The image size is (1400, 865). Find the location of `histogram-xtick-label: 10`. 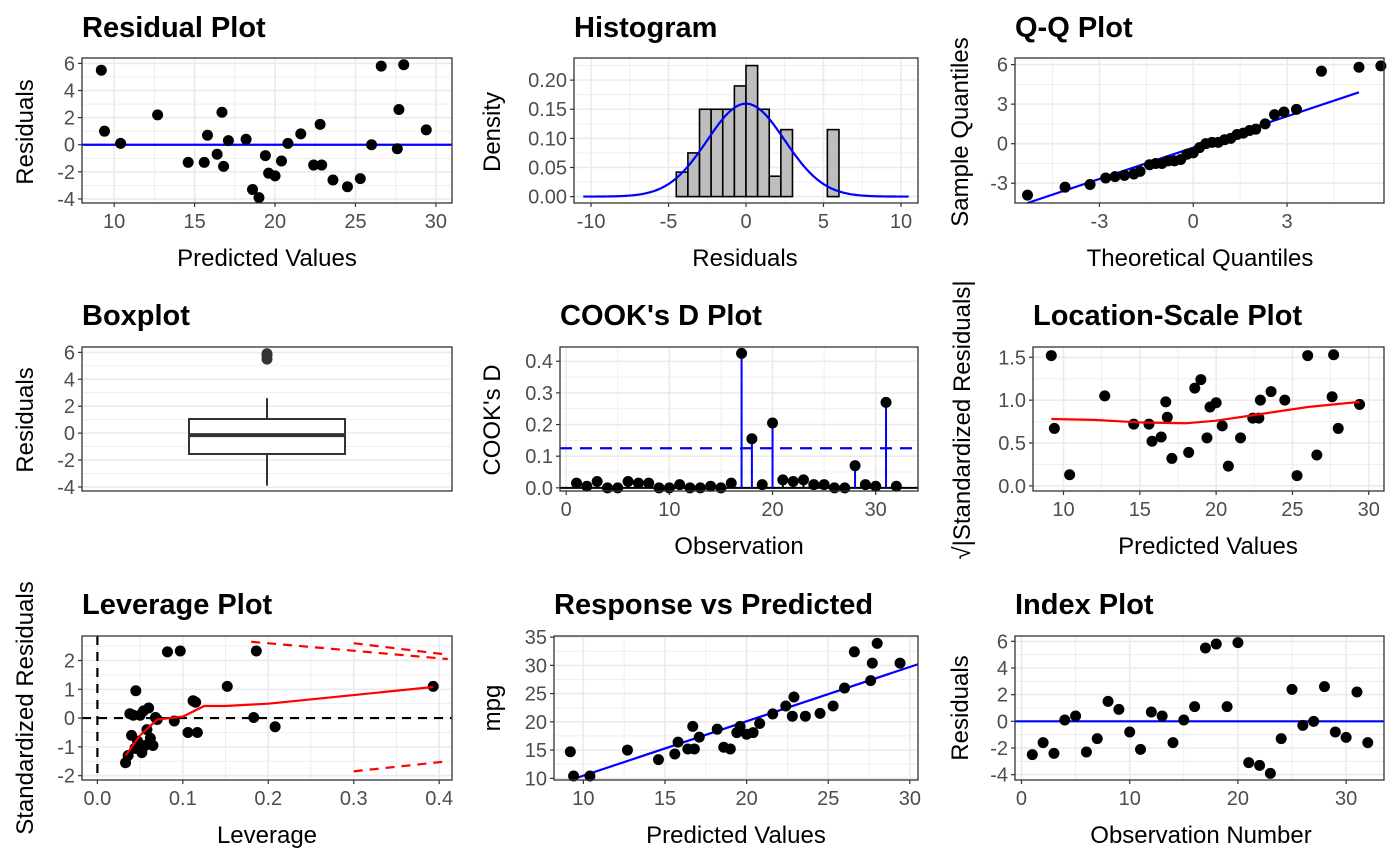

histogram-xtick-label: 10 is located at coordinates (901, 222).